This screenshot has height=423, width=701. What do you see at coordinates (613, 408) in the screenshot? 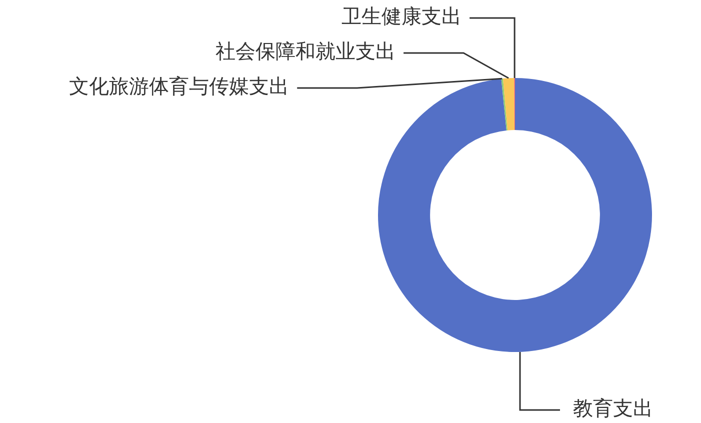
I see `slice-label: 教育支出` at bounding box center [613, 408].